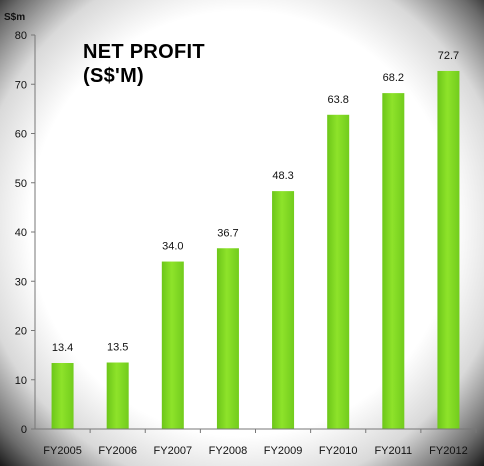  I want to click on data-label-fy2010: 63.8, so click(337, 100).